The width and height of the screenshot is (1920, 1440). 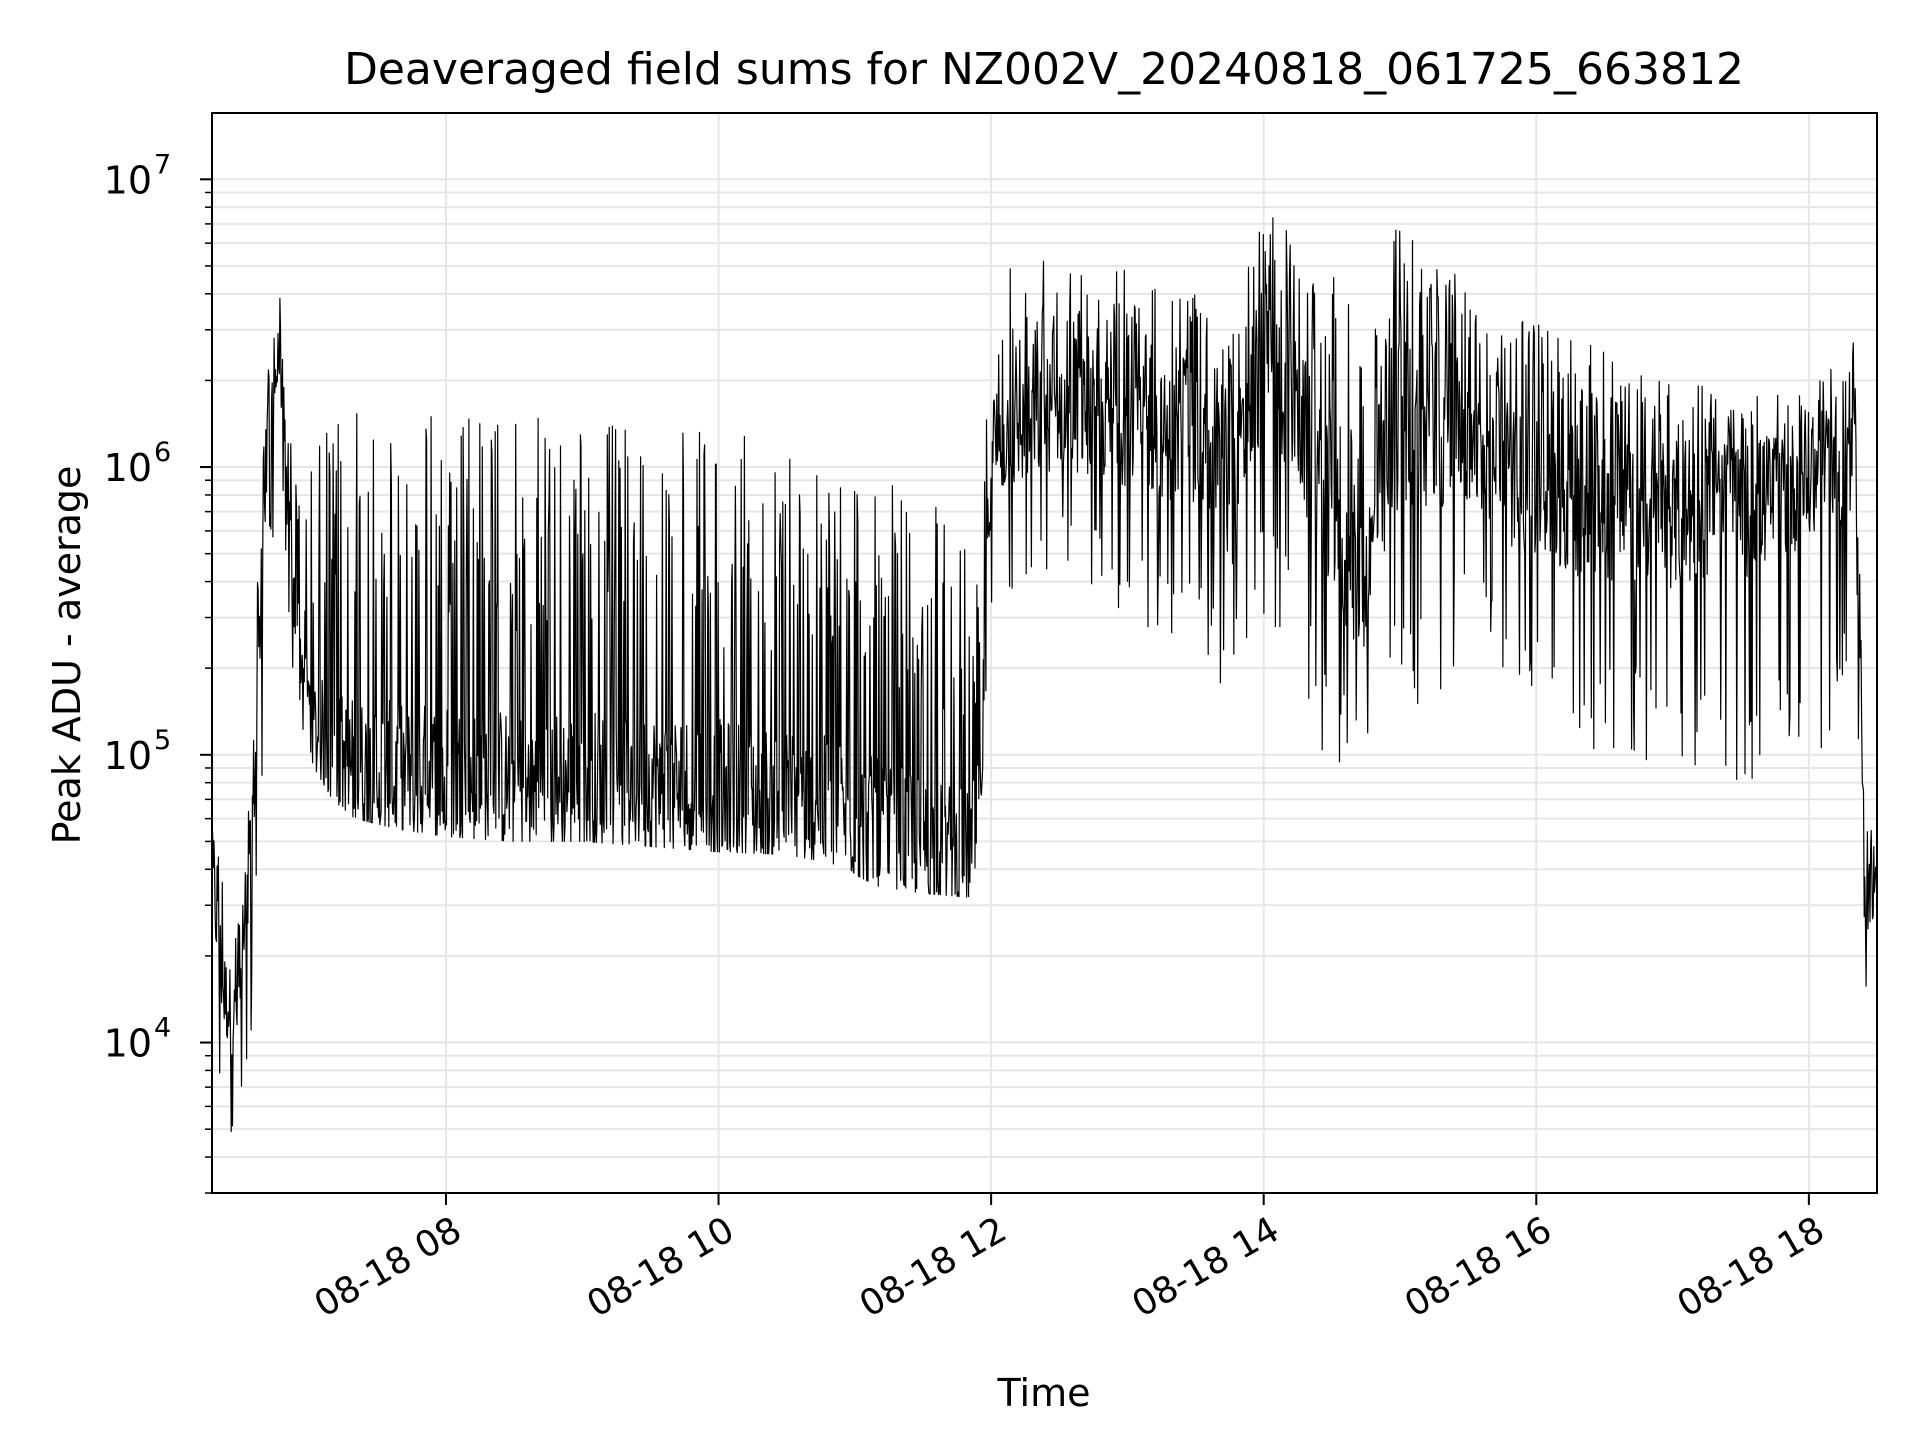 What do you see at coordinates (162, 164) in the screenshot?
I see `y-tick-label-exponent: 7` at bounding box center [162, 164].